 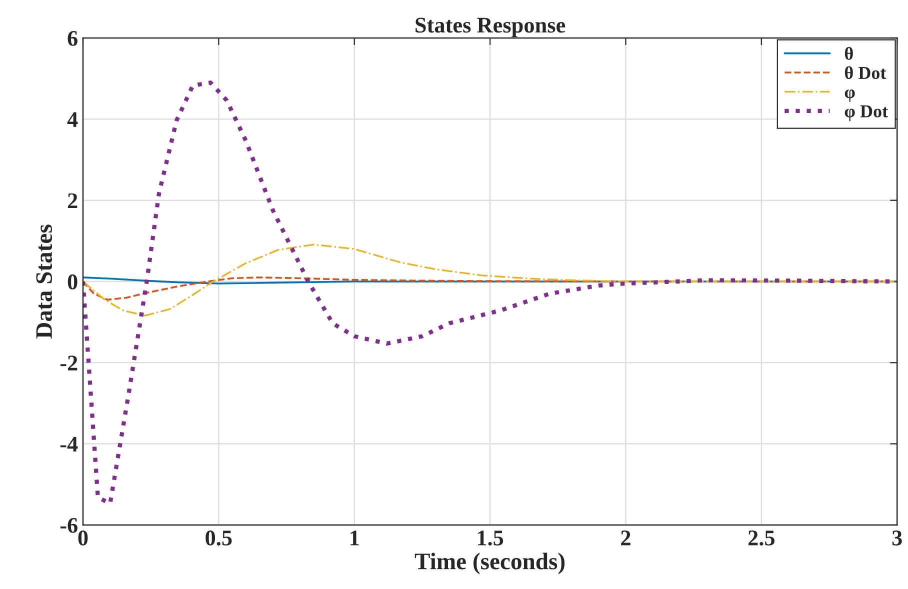 I want to click on legend-label: θ, so click(x=848, y=53).